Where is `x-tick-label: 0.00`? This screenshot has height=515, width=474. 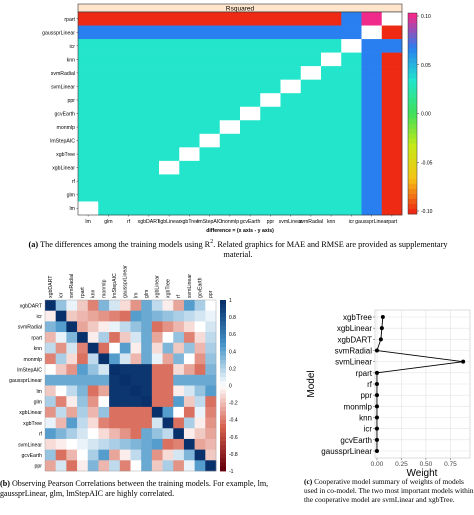
x-tick-label: 0.00 is located at coordinates (377, 464).